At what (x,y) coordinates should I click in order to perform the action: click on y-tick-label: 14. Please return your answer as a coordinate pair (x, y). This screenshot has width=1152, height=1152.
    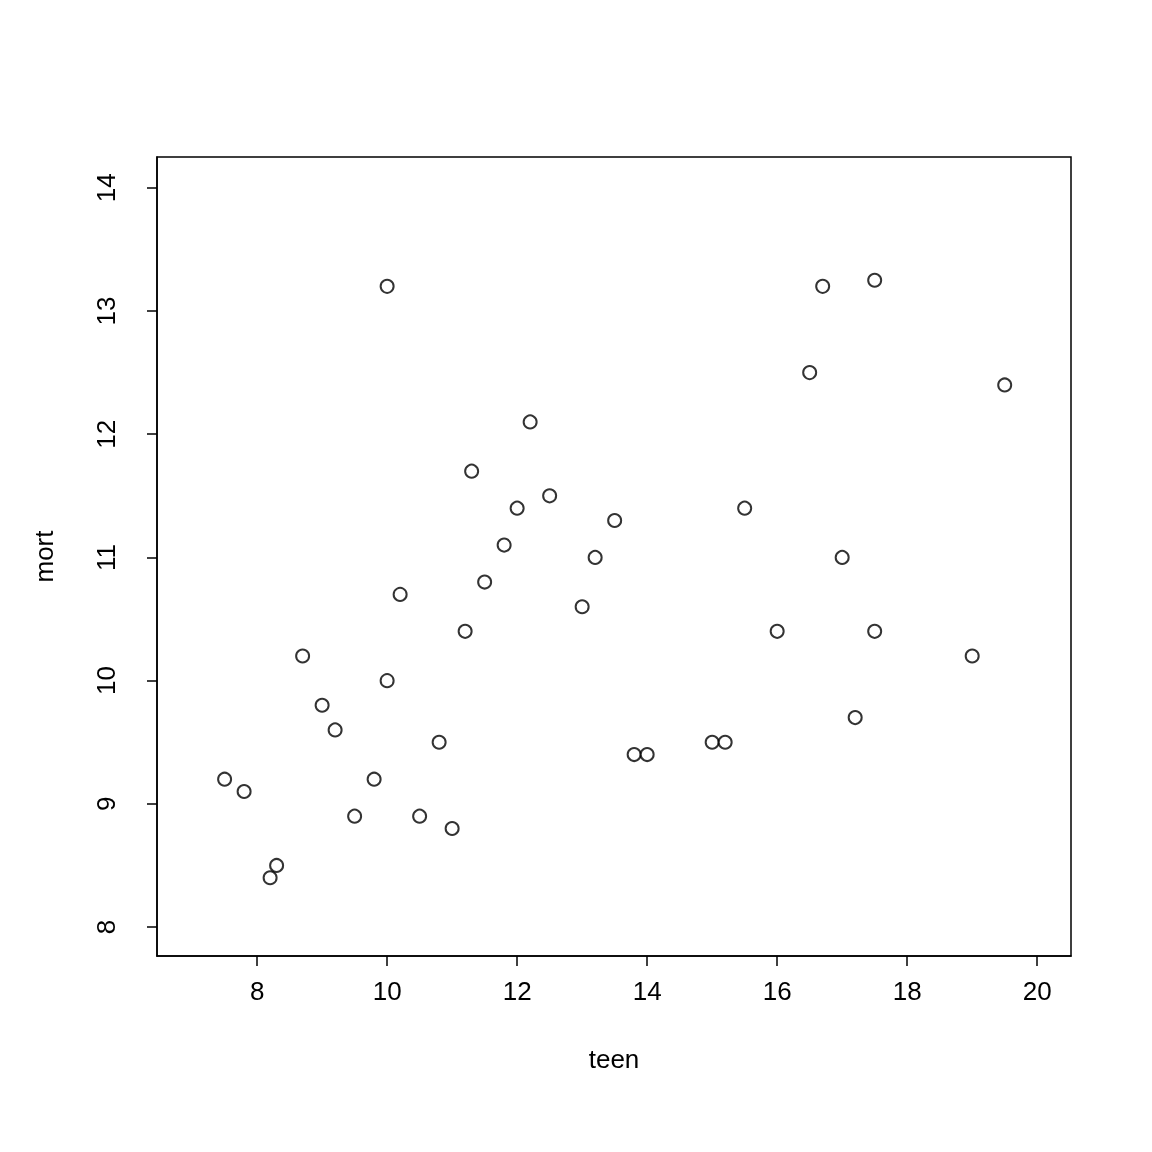
    Looking at the image, I should click on (106, 188).